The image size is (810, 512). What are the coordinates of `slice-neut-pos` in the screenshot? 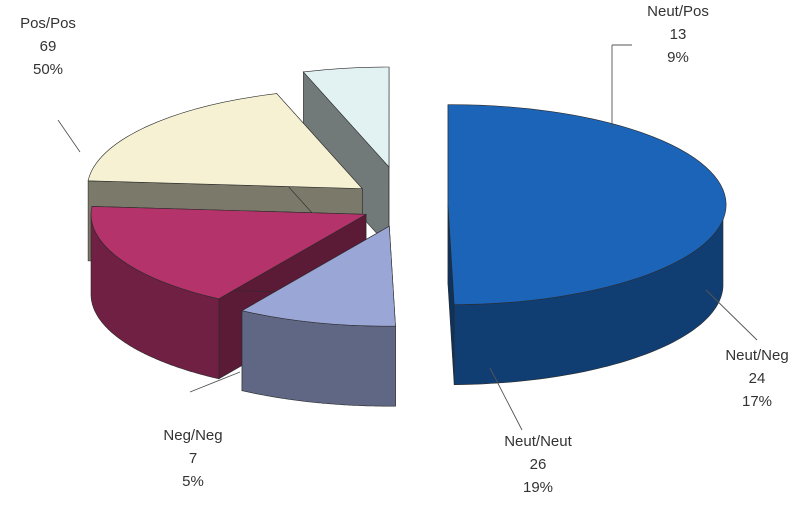 It's located at (318, 316).